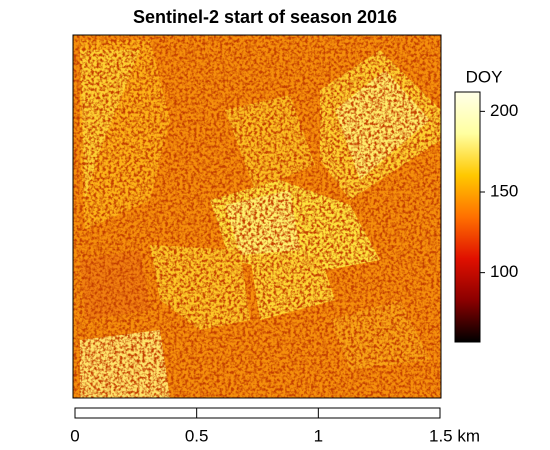 Image resolution: width=550 pixels, height=450 pixels. Describe the element at coordinates (504, 271) in the screenshot. I see `colorbar-tick-label: 100` at that location.